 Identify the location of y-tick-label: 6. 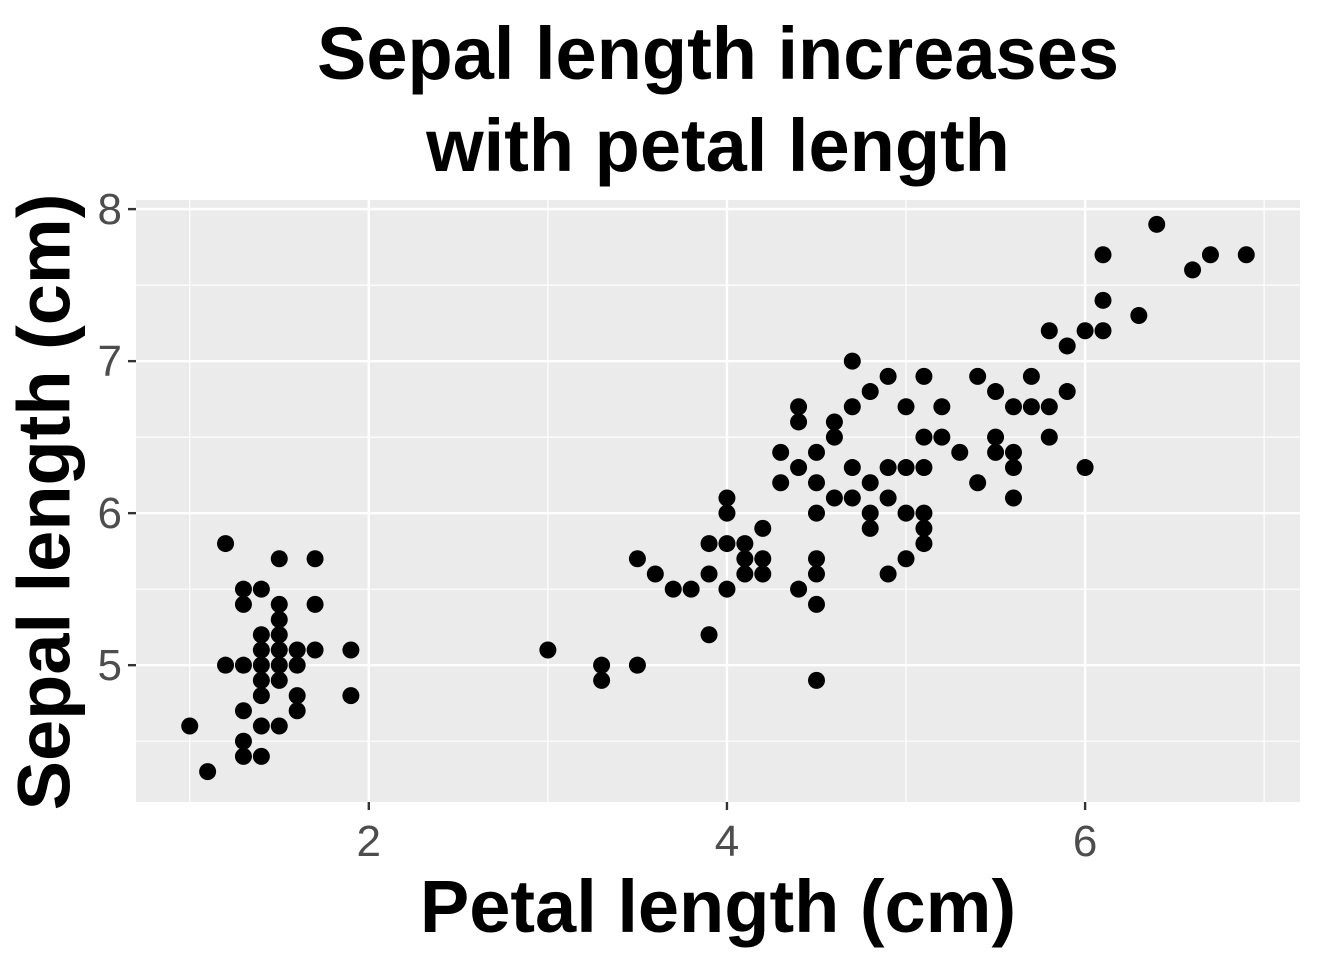
(110, 513).